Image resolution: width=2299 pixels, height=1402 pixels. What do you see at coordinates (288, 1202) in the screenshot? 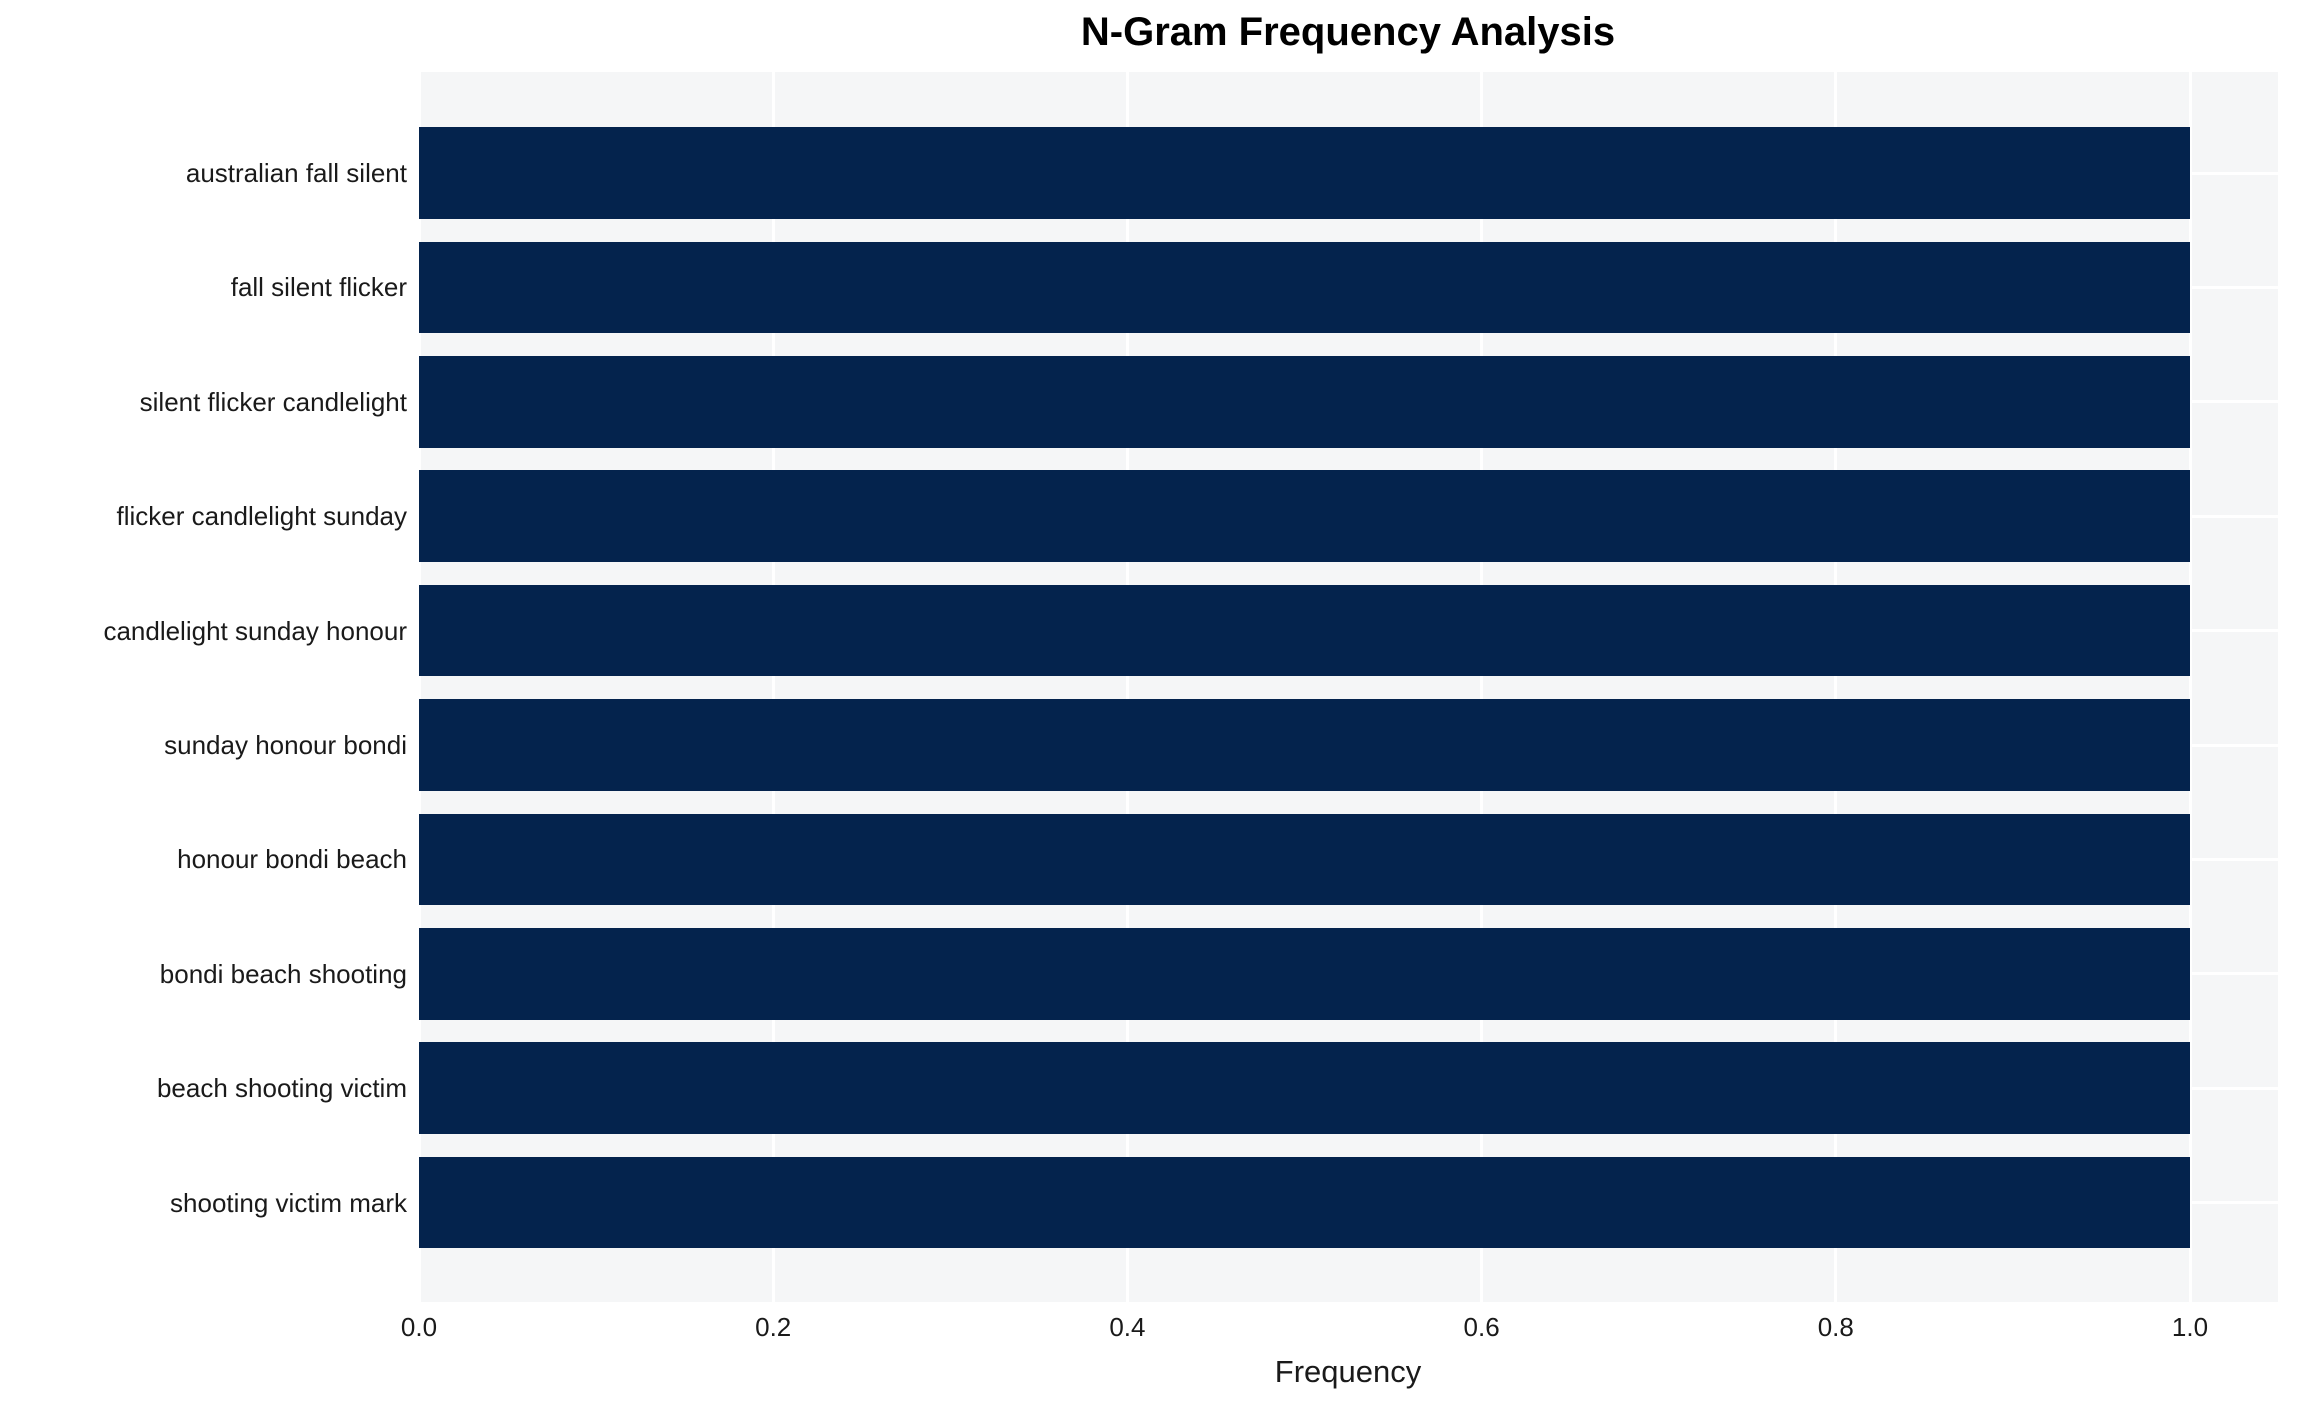
I see `category-label: shooting victim mark` at bounding box center [288, 1202].